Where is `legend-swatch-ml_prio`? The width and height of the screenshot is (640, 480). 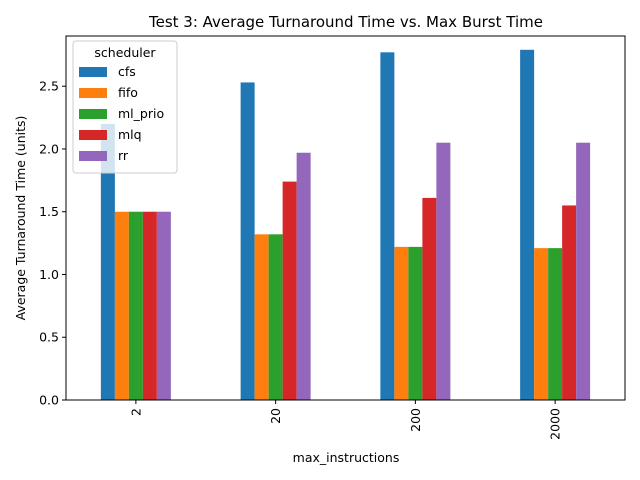
legend-swatch-ml_prio is located at coordinates (93, 114).